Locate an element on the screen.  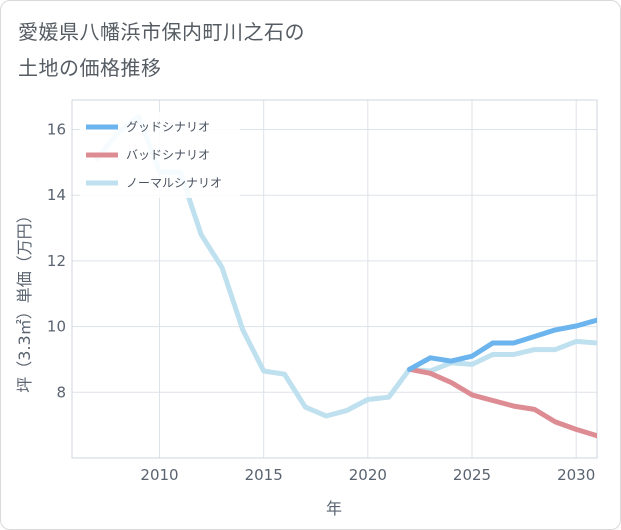
x-tick-label: 2025 is located at coordinates (472, 475).